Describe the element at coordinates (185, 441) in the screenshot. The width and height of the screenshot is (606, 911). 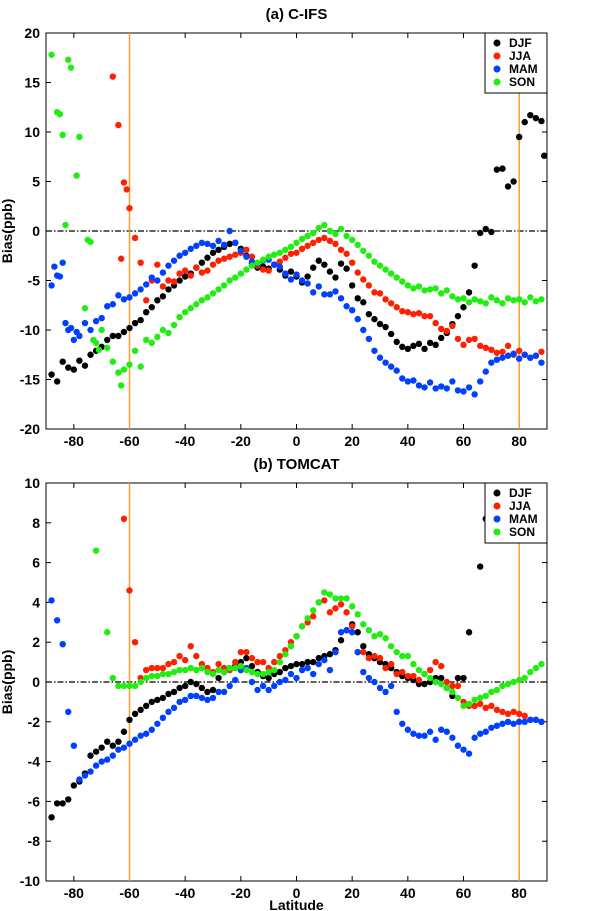
I see `x-tick-label: -40` at that location.